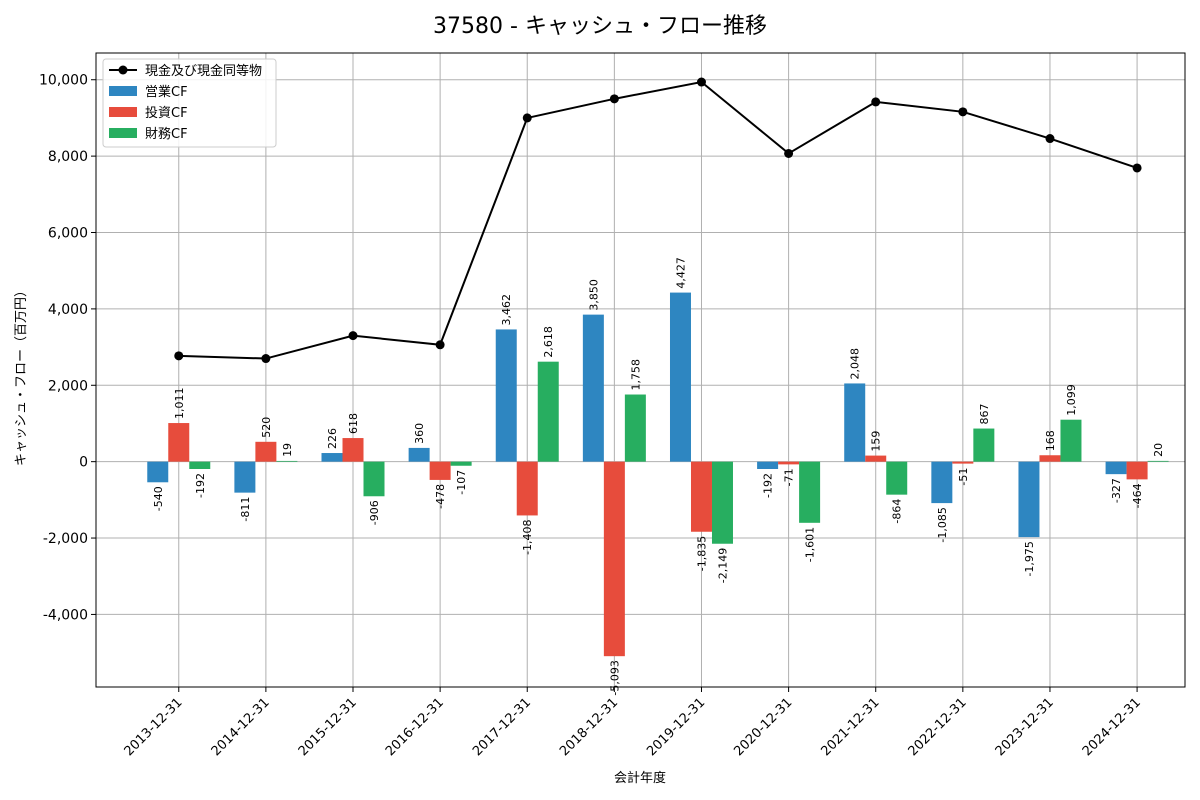 This screenshot has width=1200, height=800. Describe the element at coordinates (158, 498) in the screenshot. I see `bar-value-label: -540` at that location.